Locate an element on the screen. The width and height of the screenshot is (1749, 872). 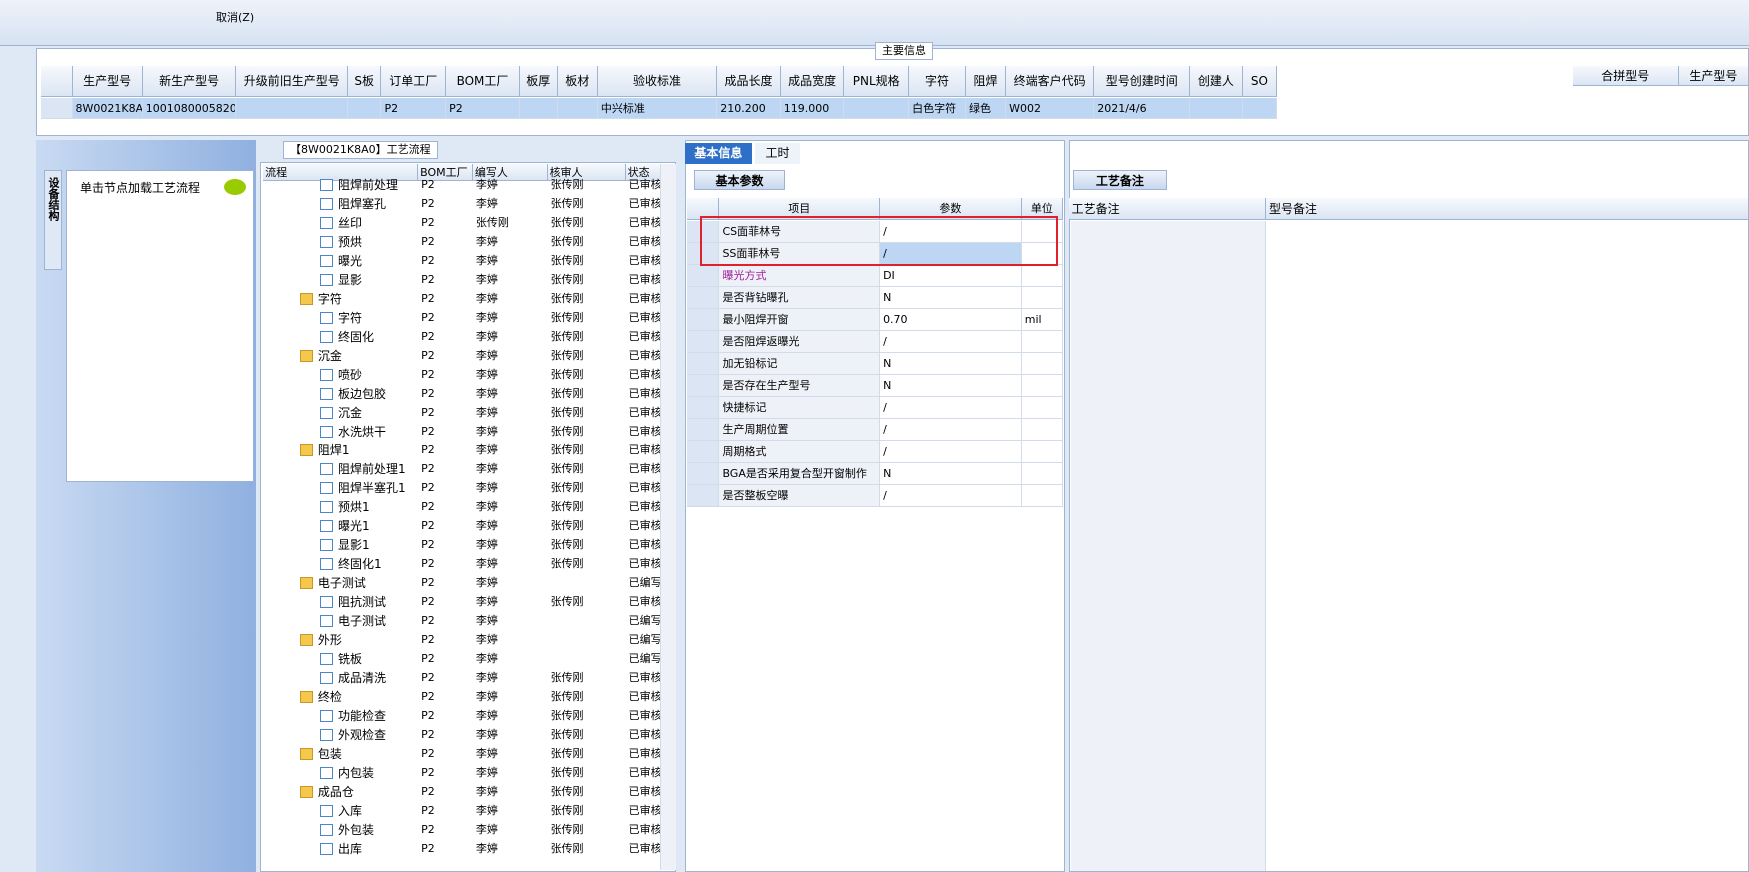
tree-node: 成品仓 is located at coordinates (335, 791).